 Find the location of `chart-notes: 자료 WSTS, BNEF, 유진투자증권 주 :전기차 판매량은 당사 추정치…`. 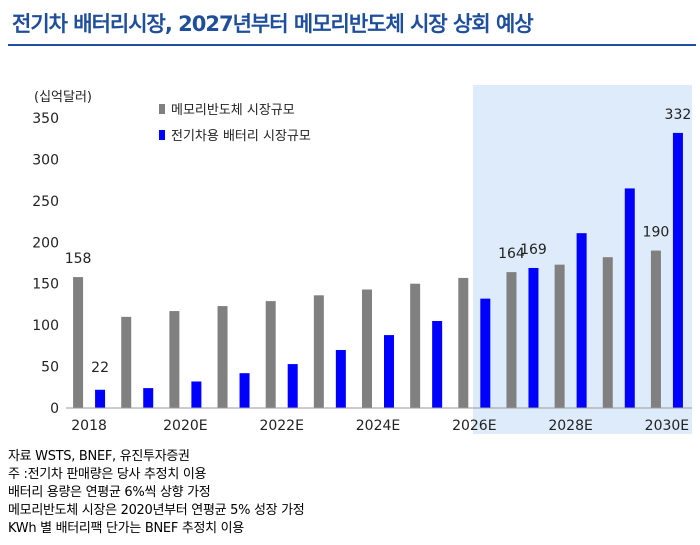

chart-notes: 자료 WSTS, BNEF, 유진투자증권 주 :전기차 판매량은 당사 추정치… is located at coordinates (156, 493).